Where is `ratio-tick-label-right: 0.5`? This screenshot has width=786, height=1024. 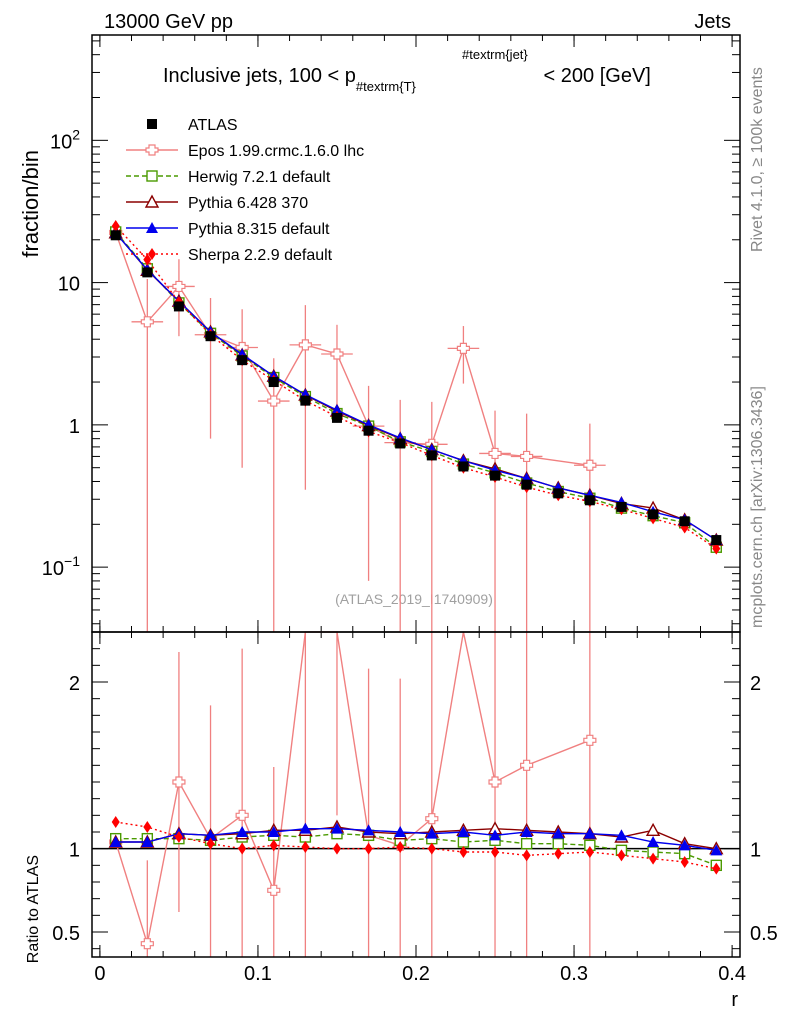
ratio-tick-label-right: 0.5 is located at coordinates (764, 934).